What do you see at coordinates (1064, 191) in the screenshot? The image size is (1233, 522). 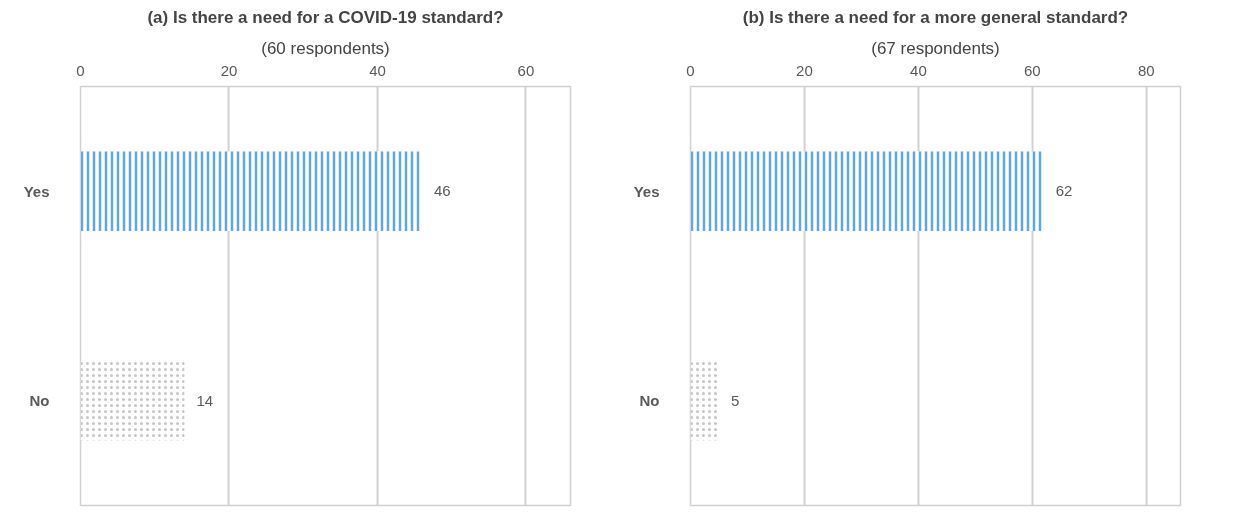 I see `data-label: 62` at bounding box center [1064, 191].